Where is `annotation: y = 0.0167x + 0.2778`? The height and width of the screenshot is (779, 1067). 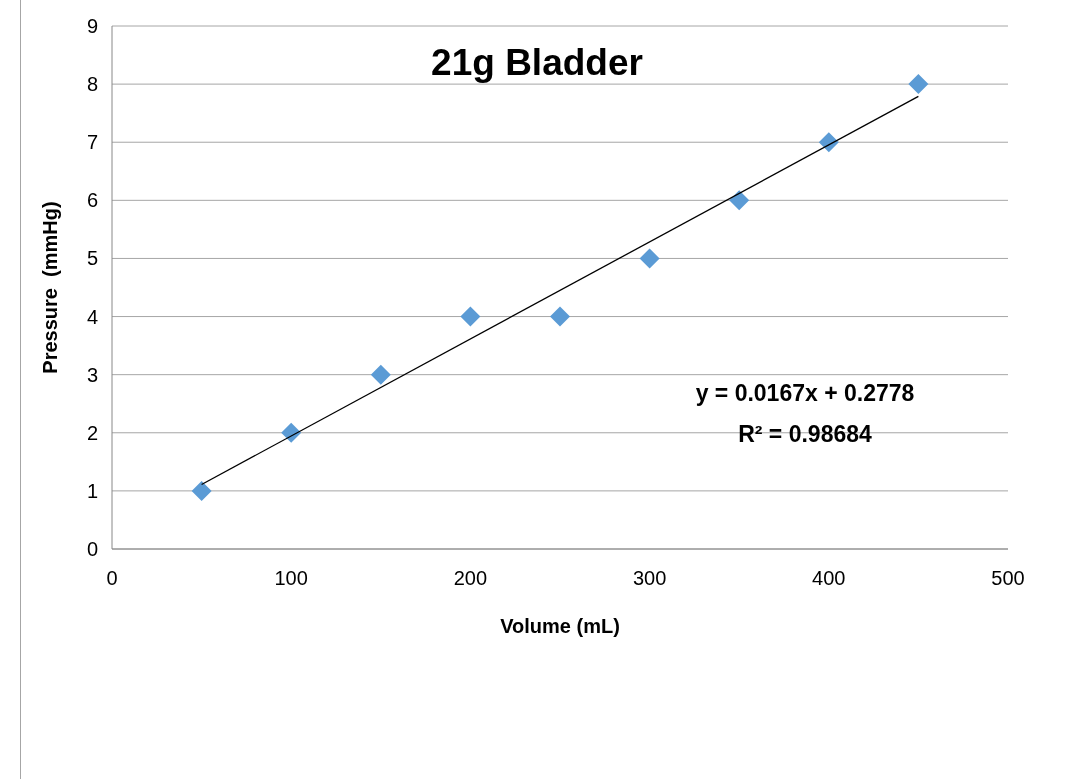 annotation: y = 0.0167x + 0.2778 is located at coordinates (805, 393).